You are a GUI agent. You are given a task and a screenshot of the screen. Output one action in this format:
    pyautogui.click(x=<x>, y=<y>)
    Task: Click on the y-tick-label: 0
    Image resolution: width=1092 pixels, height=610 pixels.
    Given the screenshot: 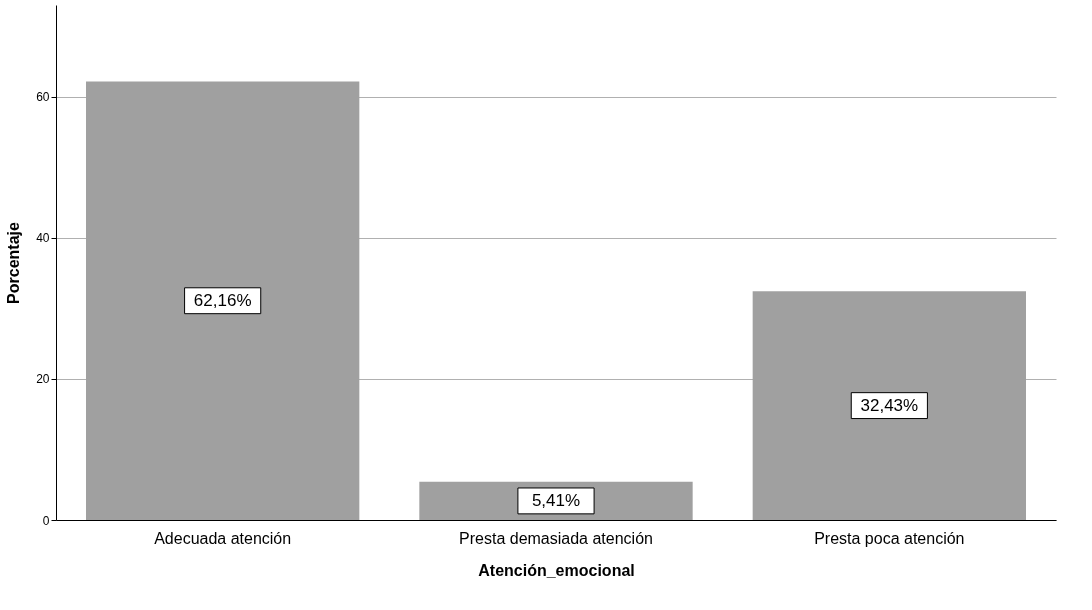 What is the action you would take?
    pyautogui.click(x=46, y=520)
    